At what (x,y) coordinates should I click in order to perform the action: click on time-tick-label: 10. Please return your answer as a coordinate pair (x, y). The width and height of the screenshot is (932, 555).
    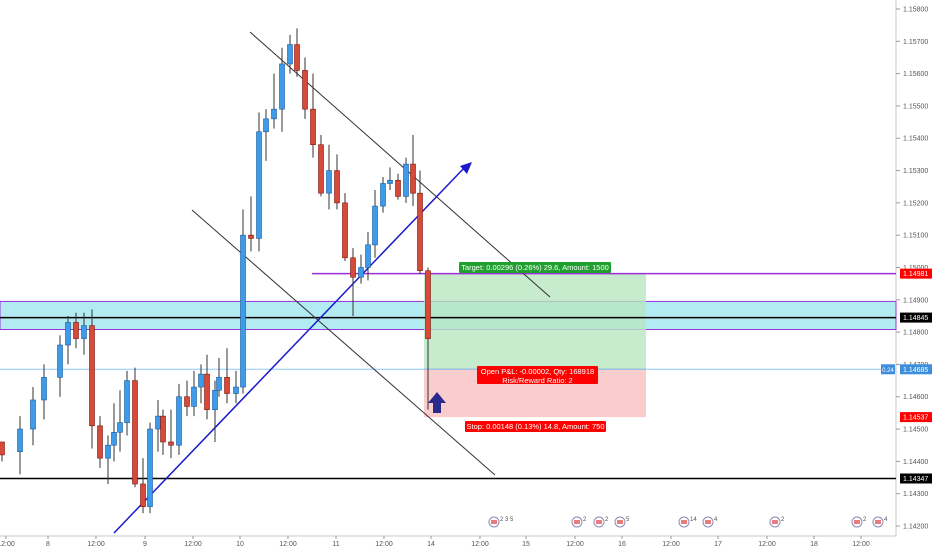
    Looking at the image, I should click on (240, 544).